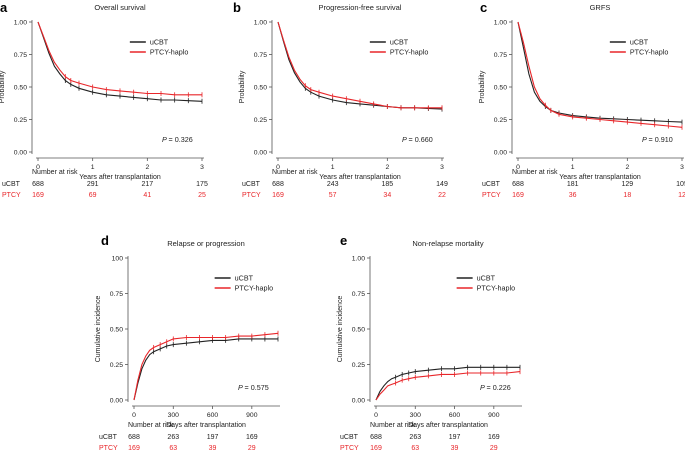 This screenshot has width=685, height=464. What do you see at coordinates (252, 415) in the screenshot?
I see `x-tick-label: 900` at bounding box center [252, 415].